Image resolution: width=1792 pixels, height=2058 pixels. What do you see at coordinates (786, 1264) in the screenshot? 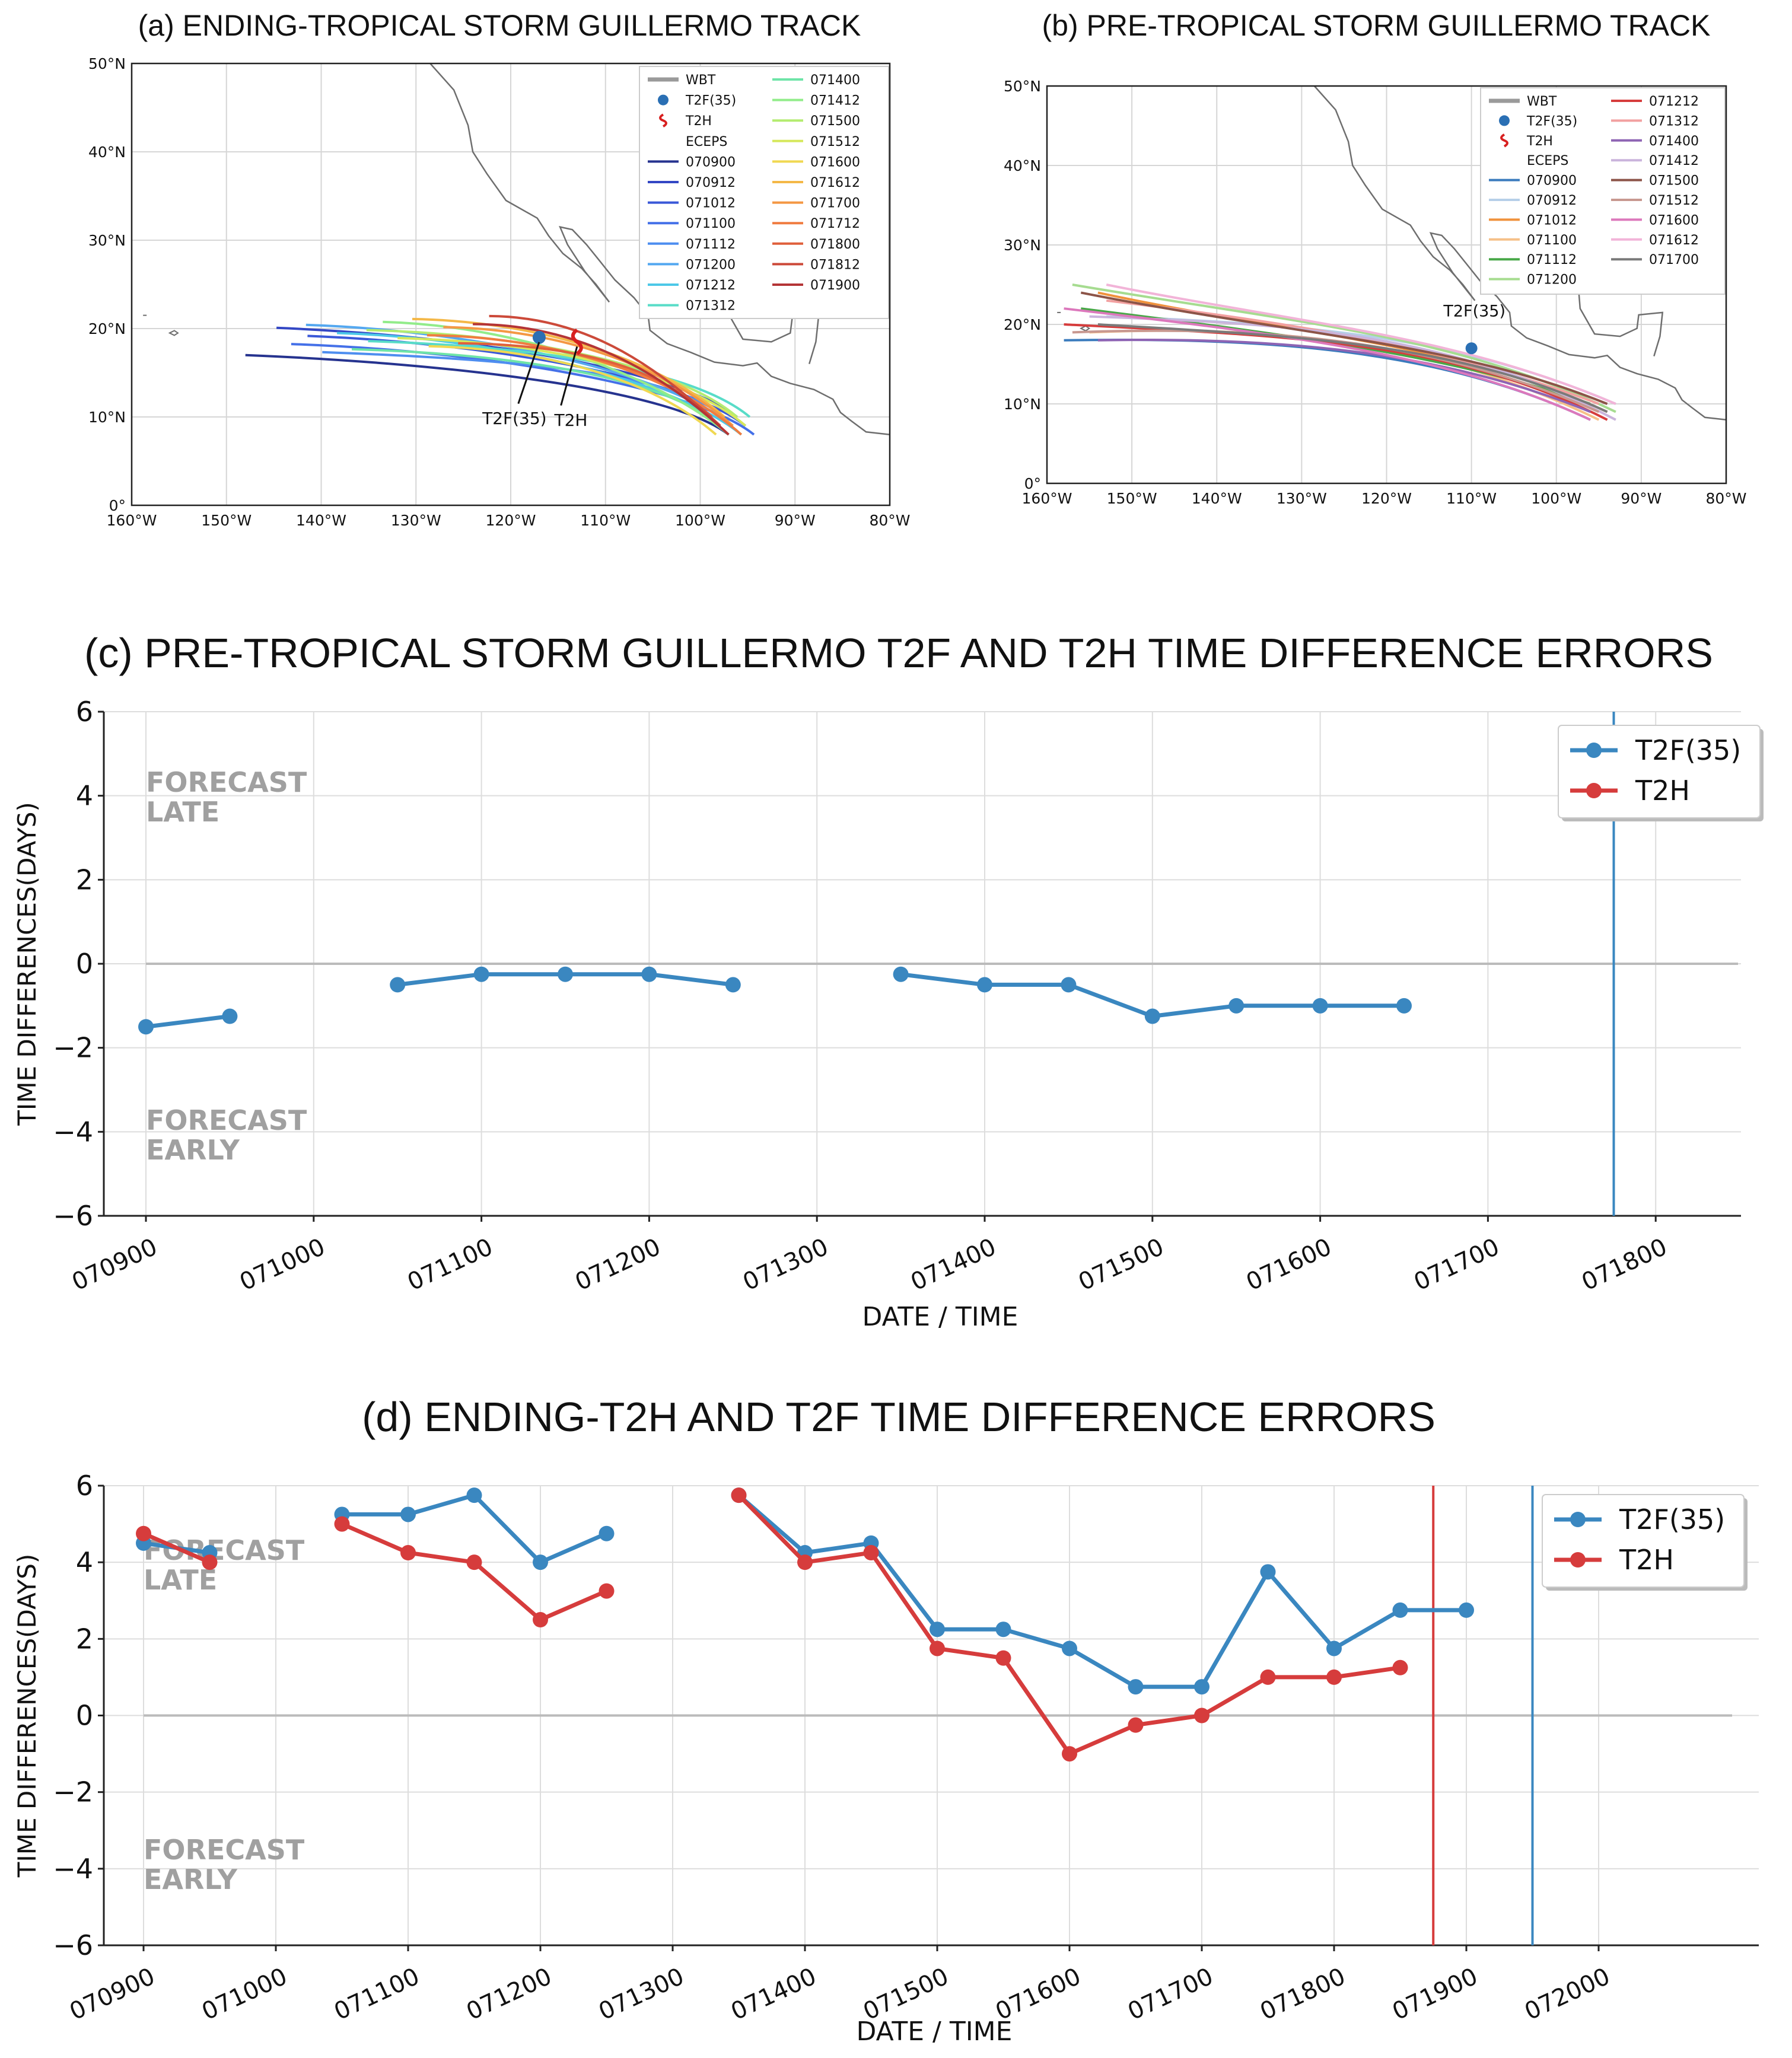
I see `x-tick-label: 071300` at bounding box center [786, 1264].